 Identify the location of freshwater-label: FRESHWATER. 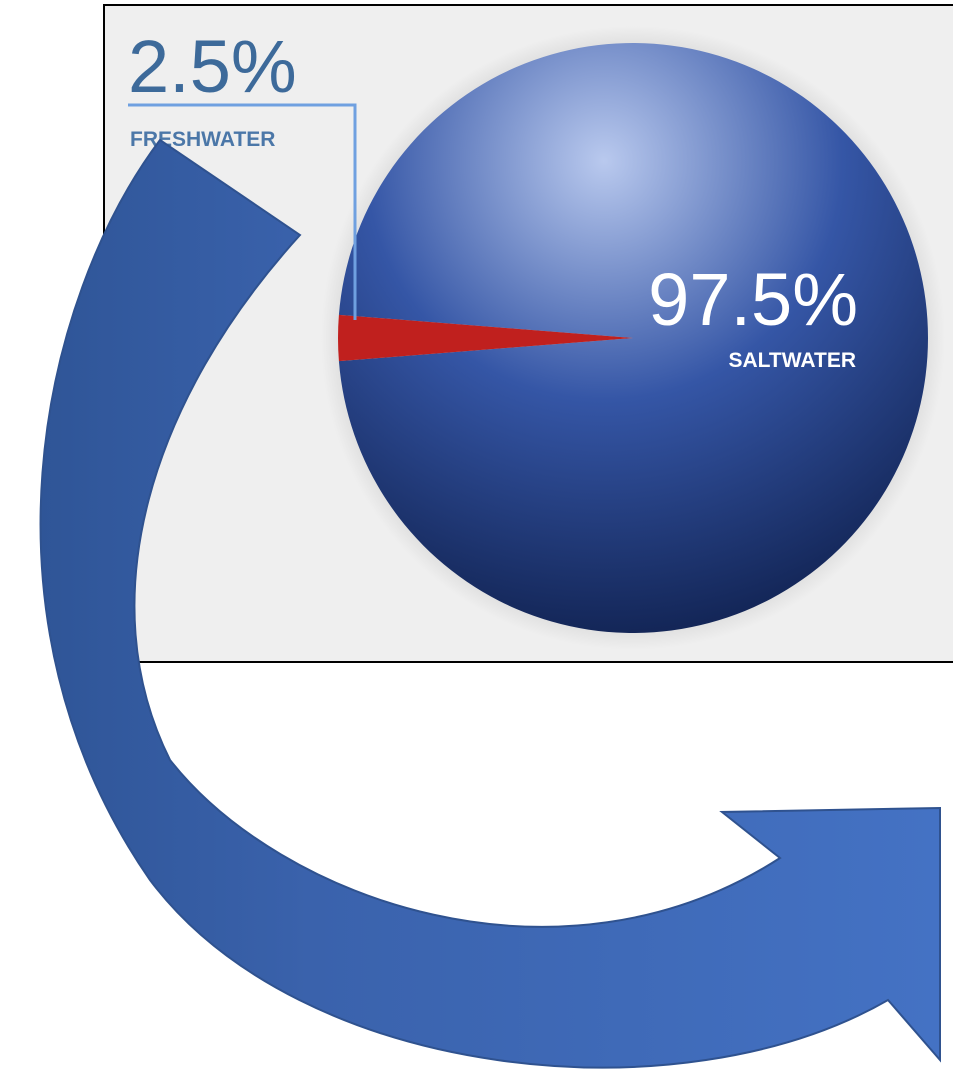
(202, 139).